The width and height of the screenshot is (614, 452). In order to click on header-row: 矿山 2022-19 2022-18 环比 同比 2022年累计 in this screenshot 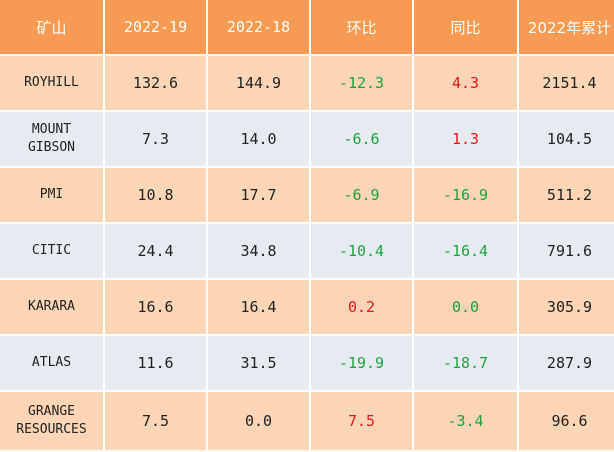, I will do `click(307, 27)`.